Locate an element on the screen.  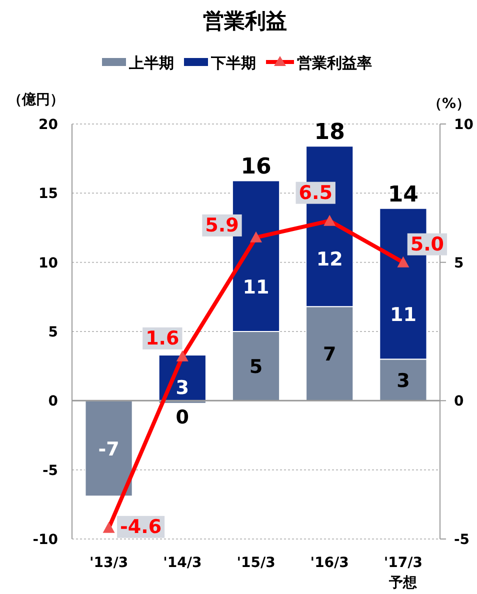
y2-tick-label: 5 is located at coordinates (459, 263).